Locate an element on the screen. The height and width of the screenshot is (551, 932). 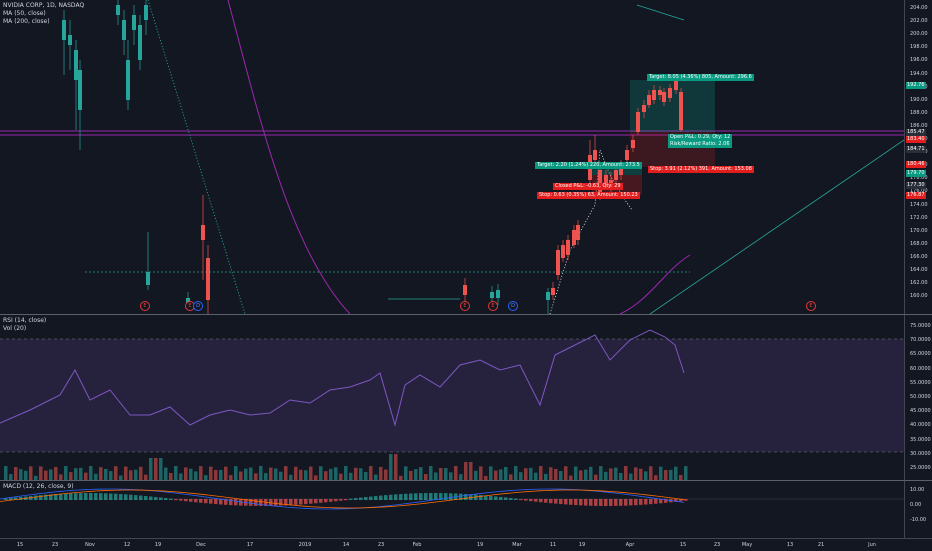
target-label-mid: Target: 2.20 (1.24%) 220, Amount: 273.5 is located at coordinates (588, 165).